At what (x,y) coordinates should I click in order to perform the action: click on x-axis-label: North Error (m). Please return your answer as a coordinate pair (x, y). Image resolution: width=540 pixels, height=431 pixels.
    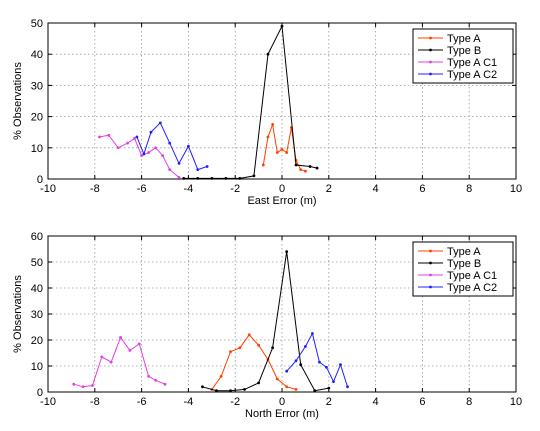
    Looking at the image, I should click on (282, 414).